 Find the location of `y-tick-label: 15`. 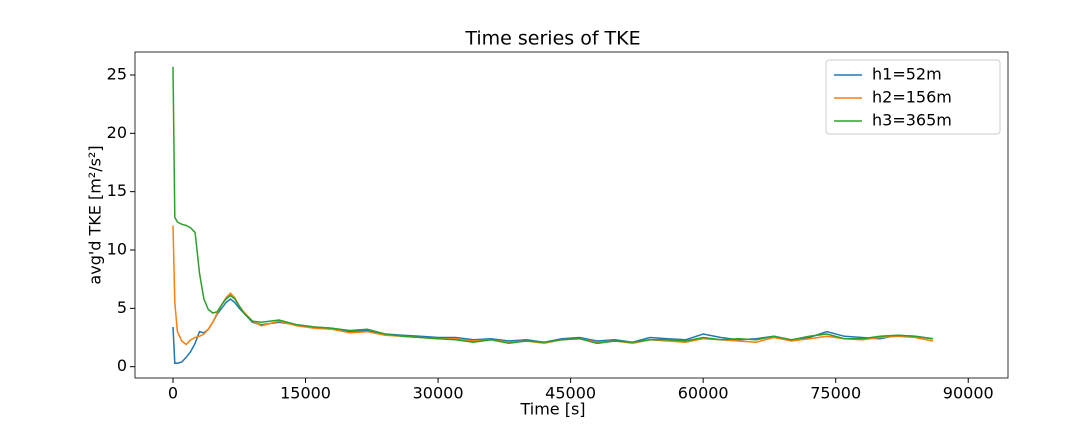

y-tick-label: 15 is located at coordinates (117, 190).